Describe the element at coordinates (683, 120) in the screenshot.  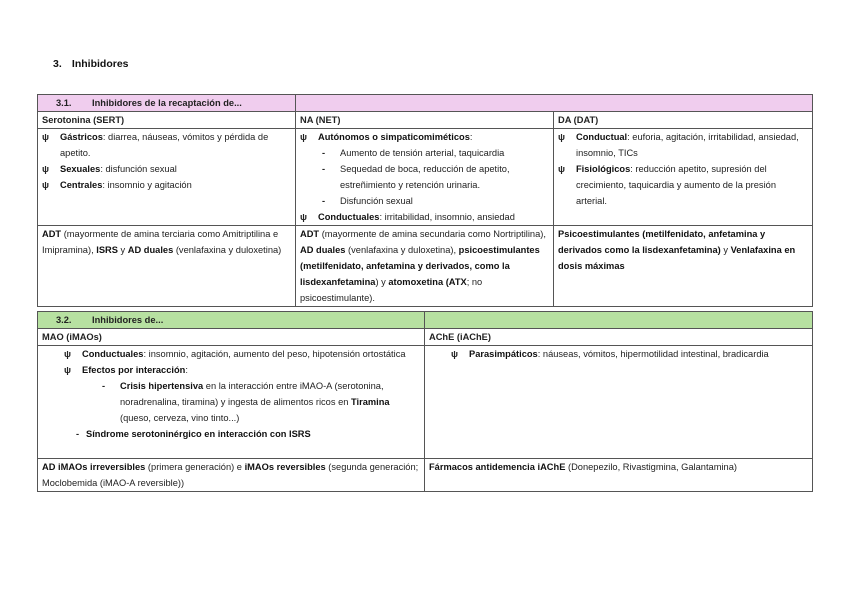
I see `column-header: DA (DAT)` at that location.